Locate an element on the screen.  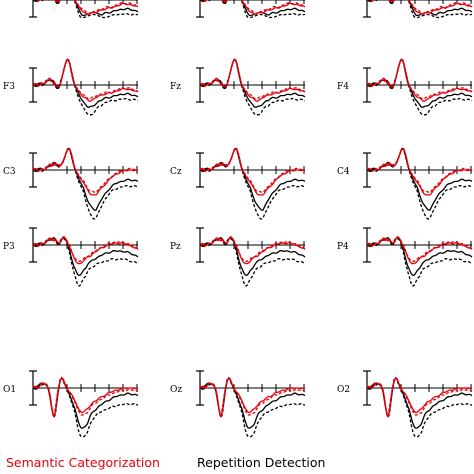
electrode-label: Pz is located at coordinates (175, 247).